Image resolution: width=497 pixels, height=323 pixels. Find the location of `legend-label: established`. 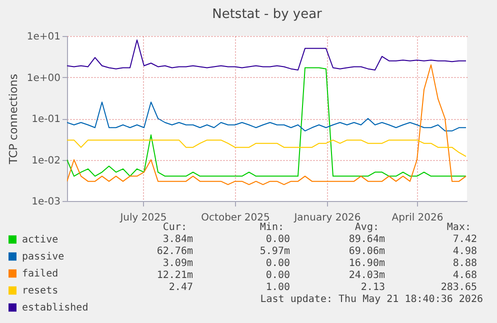

legend-label: established is located at coordinates (55, 308).